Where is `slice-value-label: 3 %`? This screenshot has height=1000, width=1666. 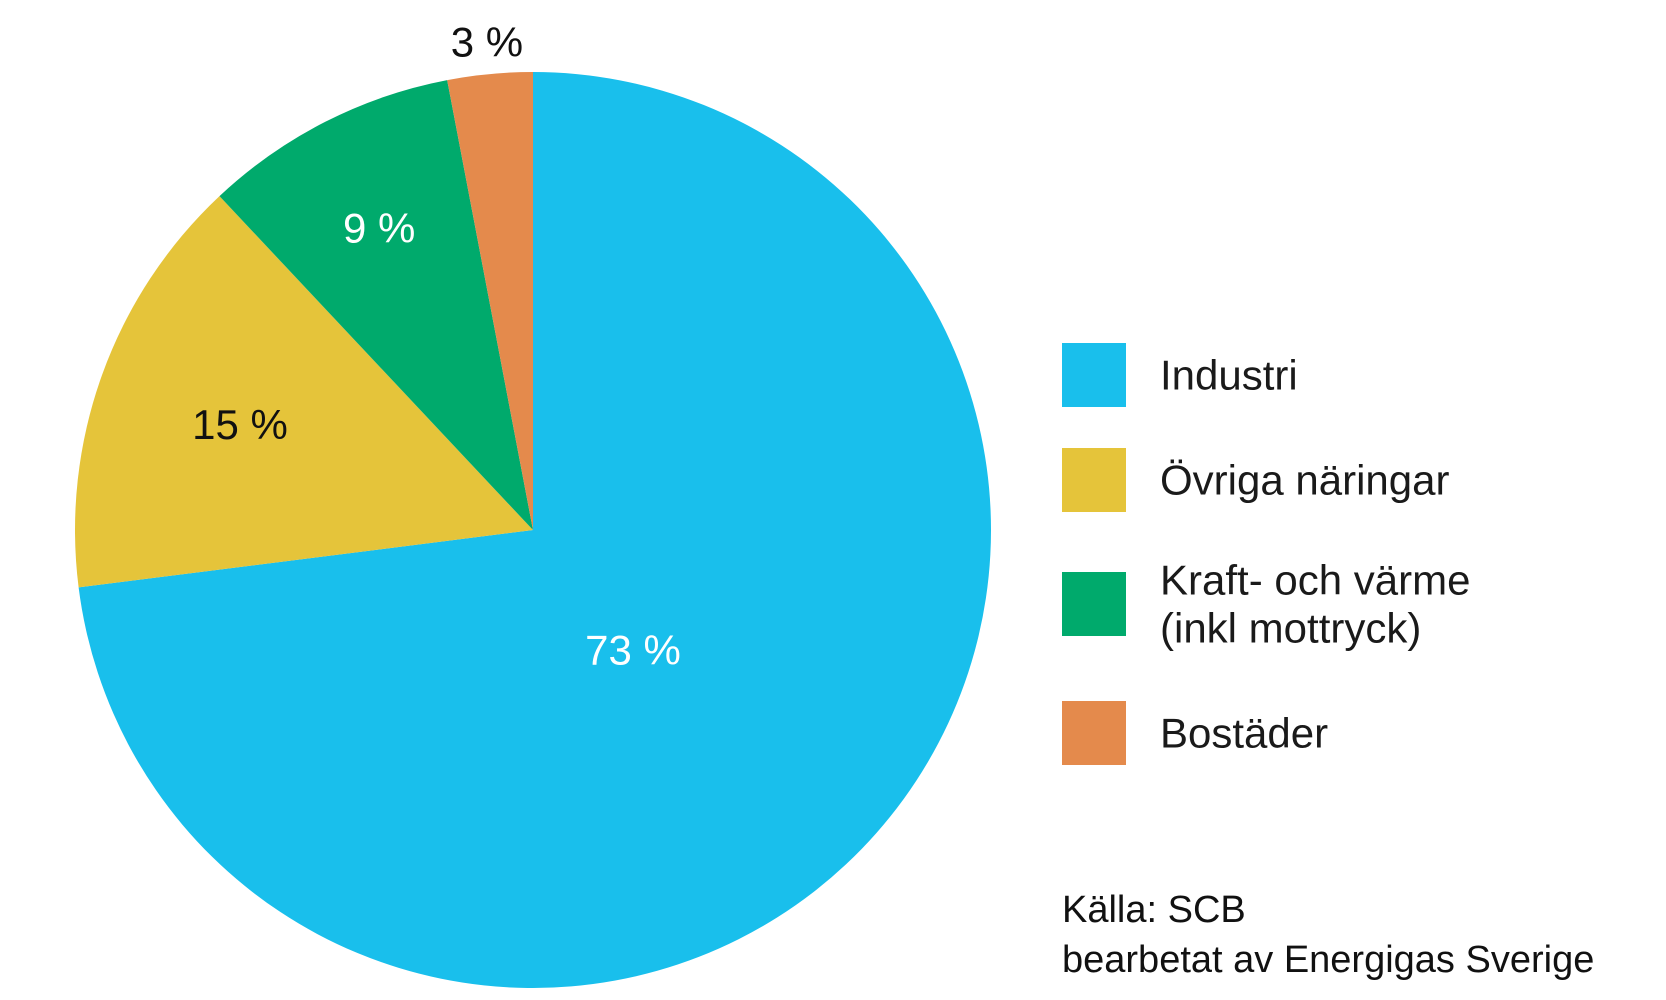
slice-value-label: 3 % is located at coordinates (487, 42).